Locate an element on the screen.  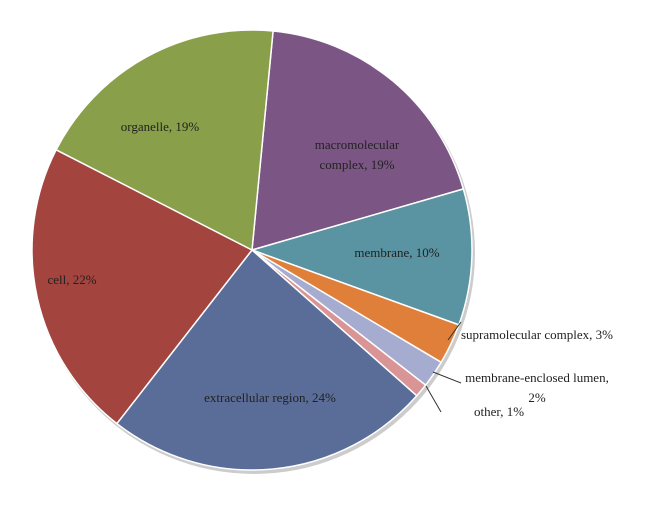
slice-label: supramolecular complex, 3% is located at coordinates (537, 334).